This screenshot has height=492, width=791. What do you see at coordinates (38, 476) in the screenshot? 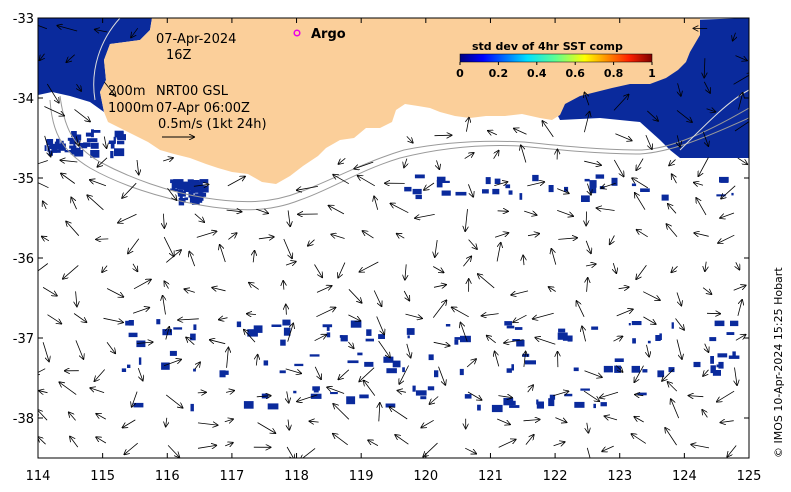
I see `x-tick-label: 114` at bounding box center [38, 476].